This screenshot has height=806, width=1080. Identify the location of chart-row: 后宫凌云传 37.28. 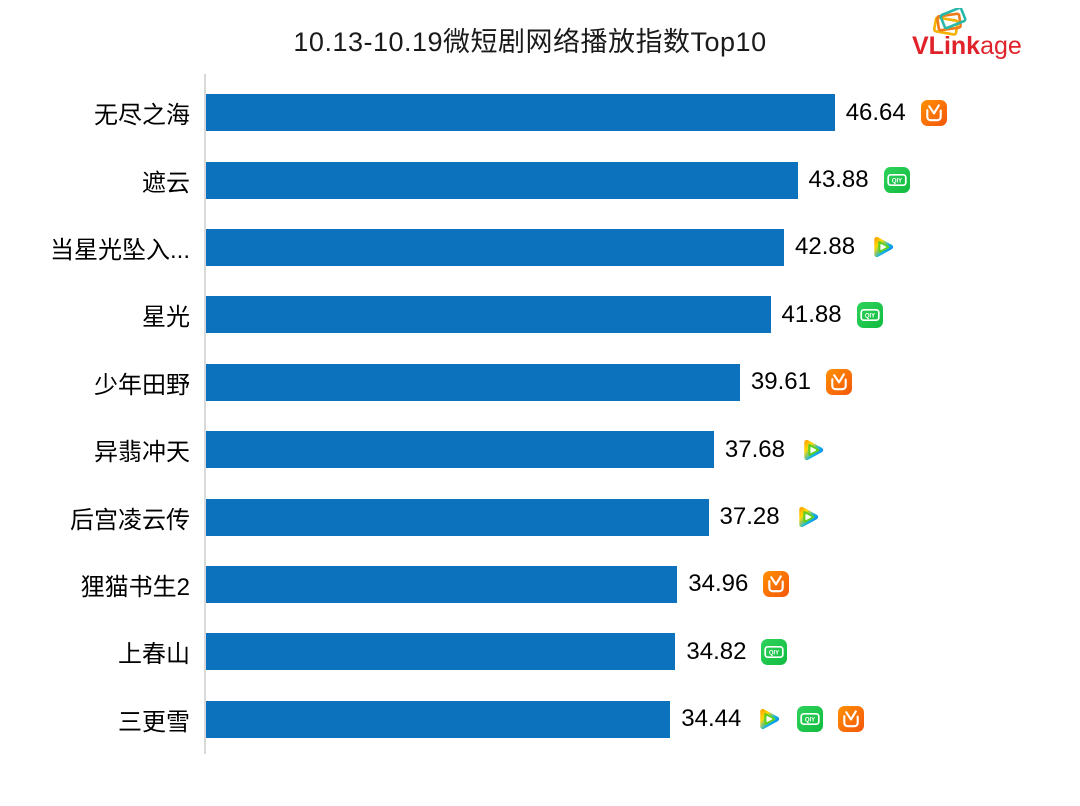
(540, 516).